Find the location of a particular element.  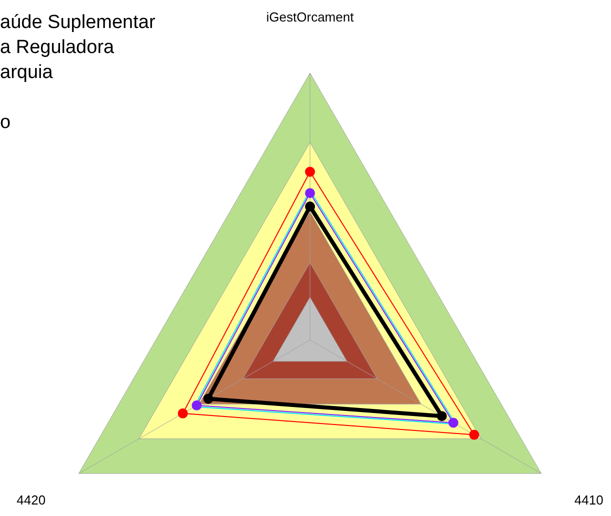

spoke-label: iGestOrcament is located at coordinates (310, 16).